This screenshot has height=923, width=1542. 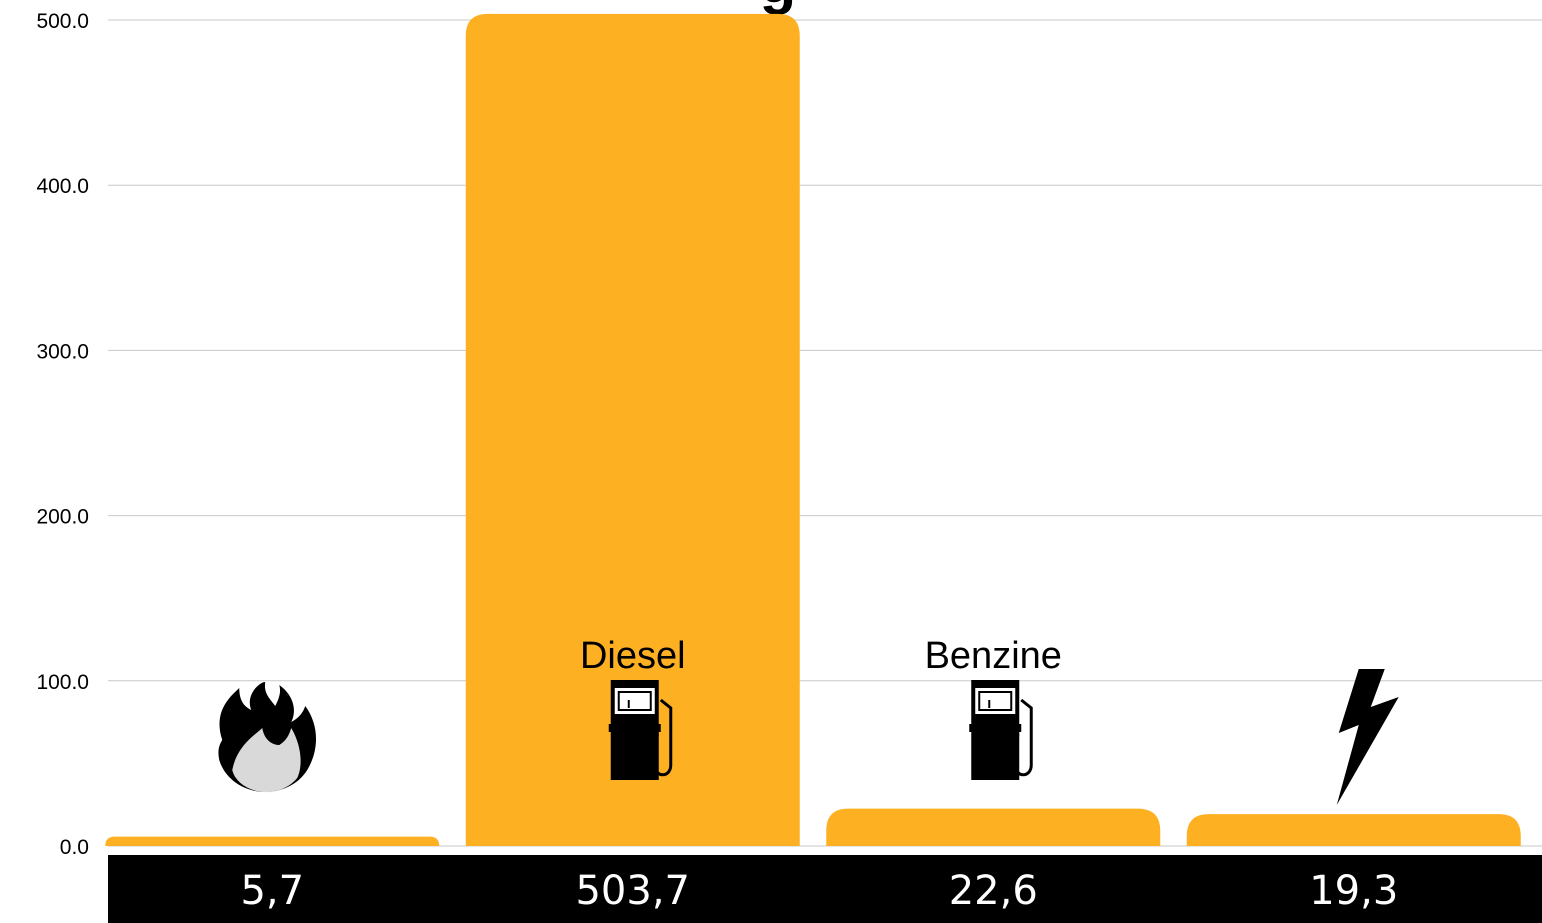 I want to click on y-tick-label: 300.0, so click(x=62, y=351).